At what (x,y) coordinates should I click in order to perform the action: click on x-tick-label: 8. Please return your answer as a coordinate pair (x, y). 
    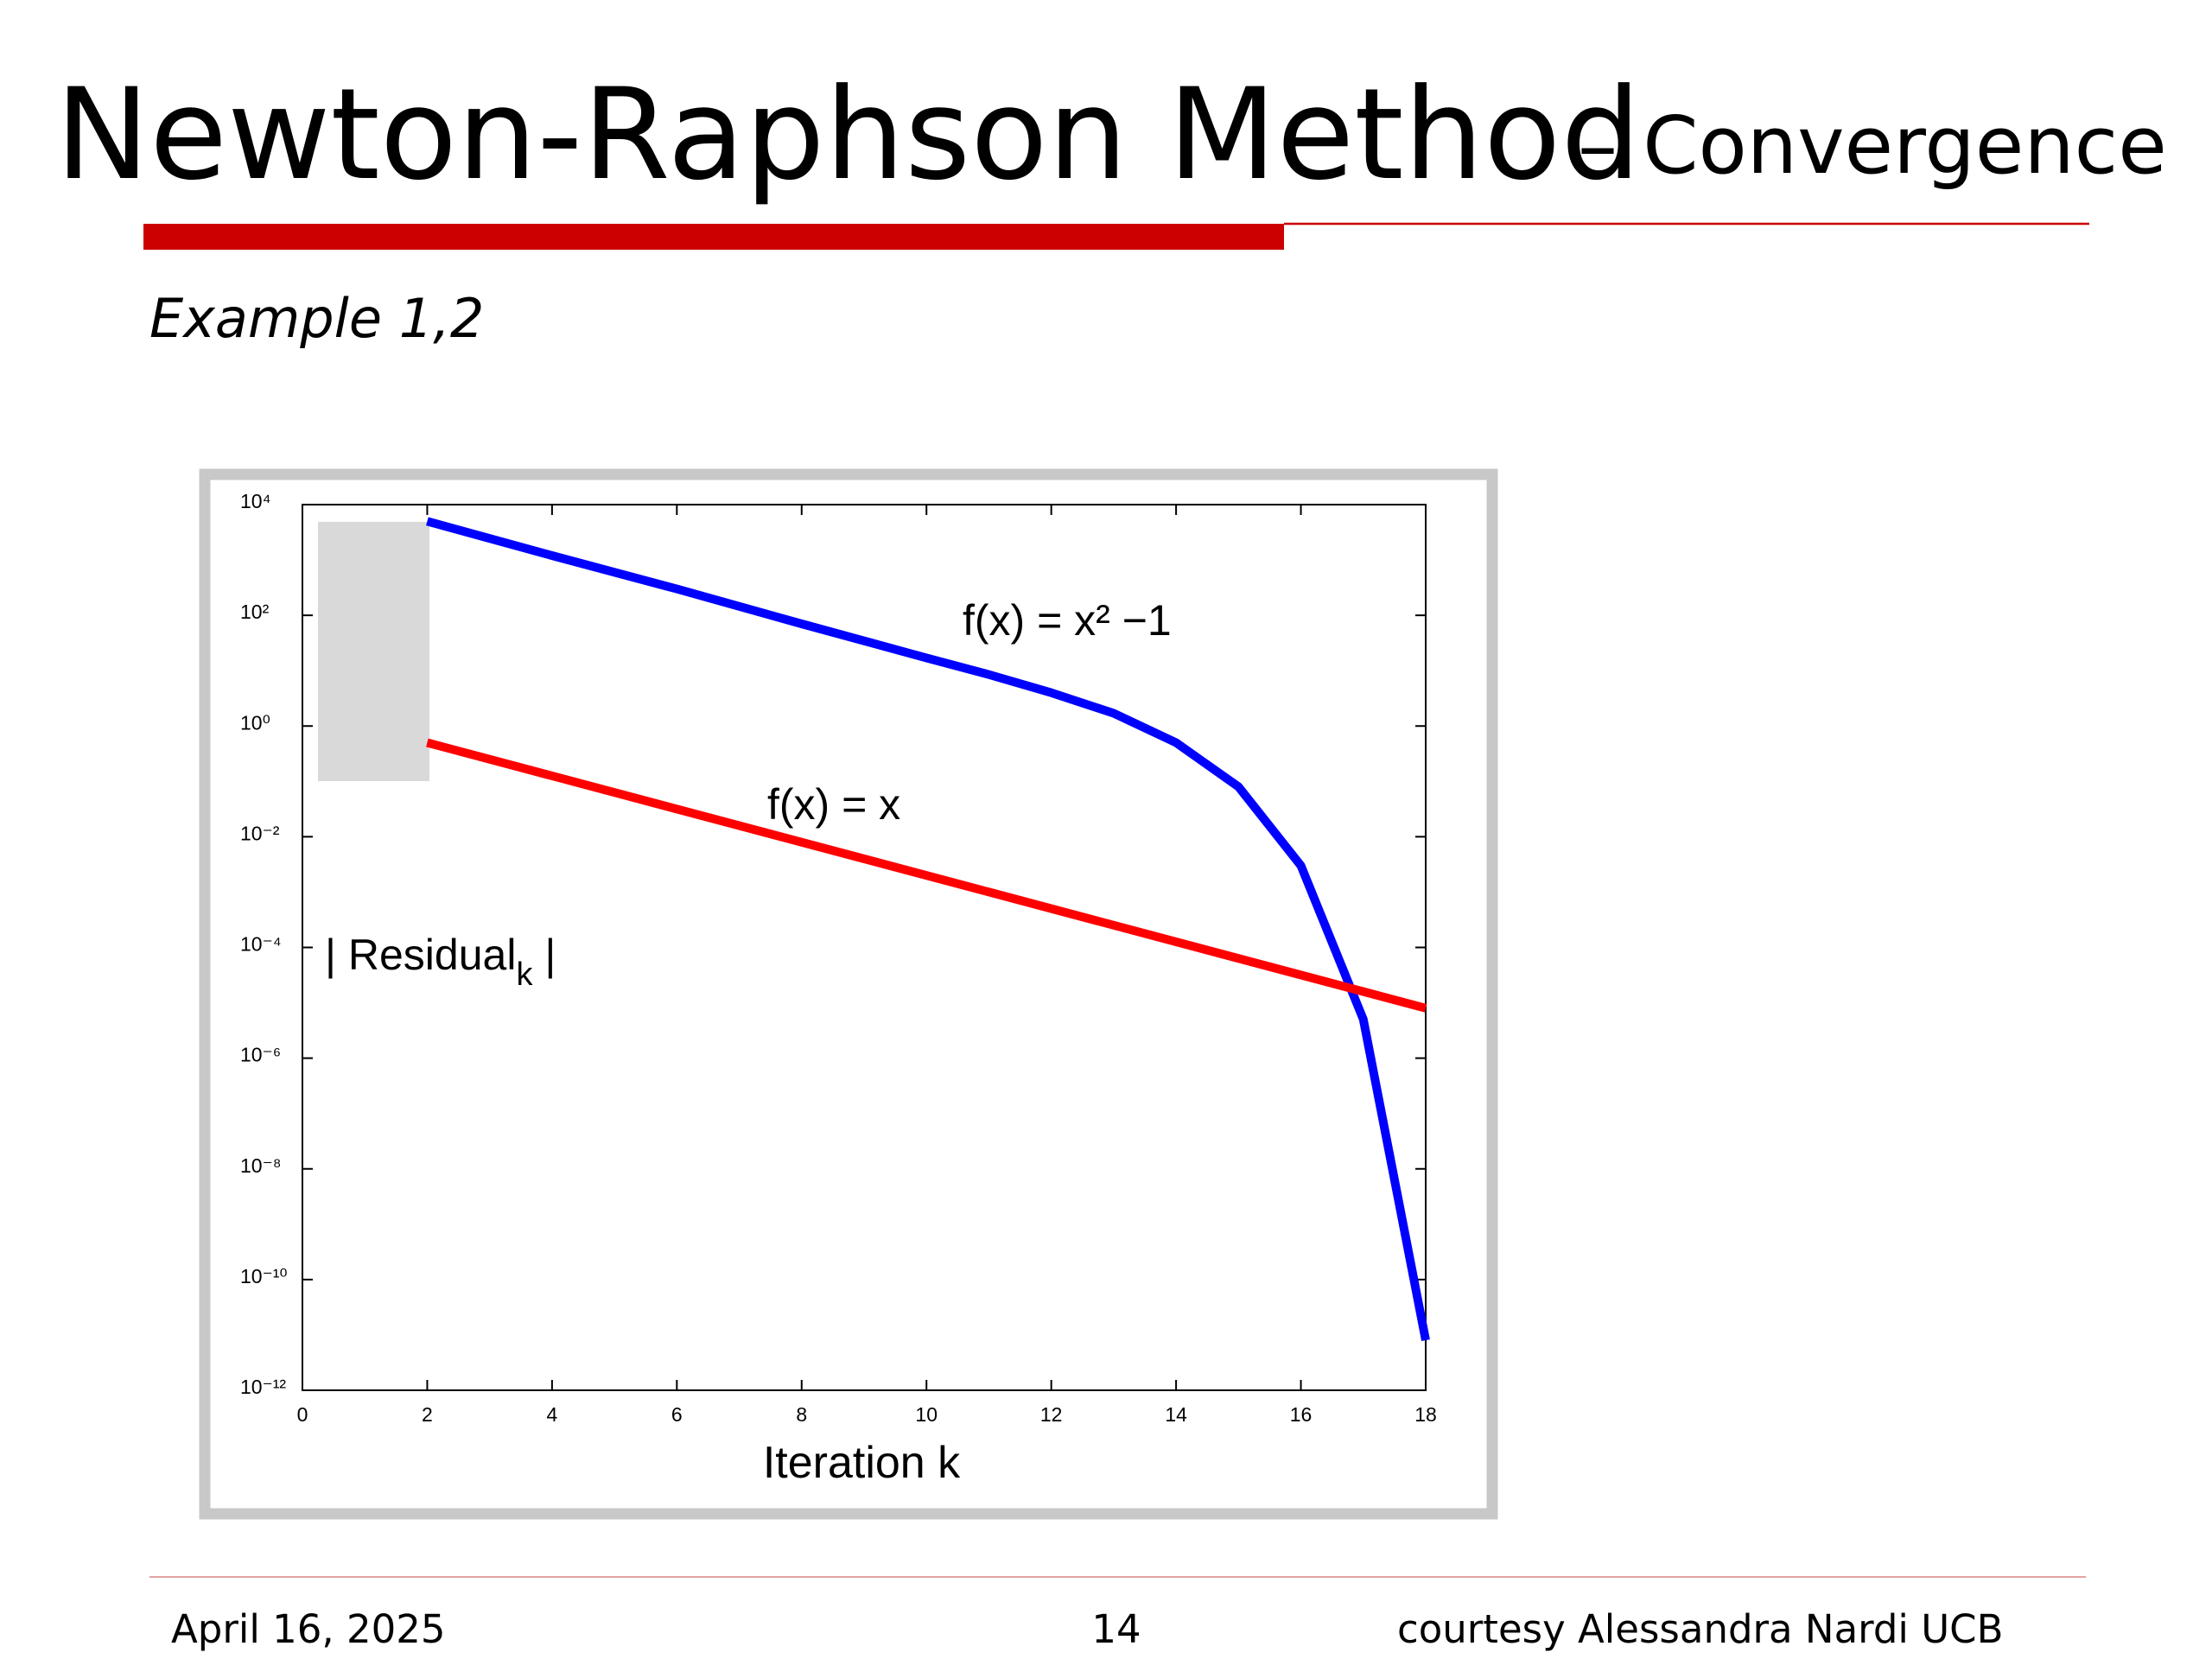
    Looking at the image, I should click on (801, 1414).